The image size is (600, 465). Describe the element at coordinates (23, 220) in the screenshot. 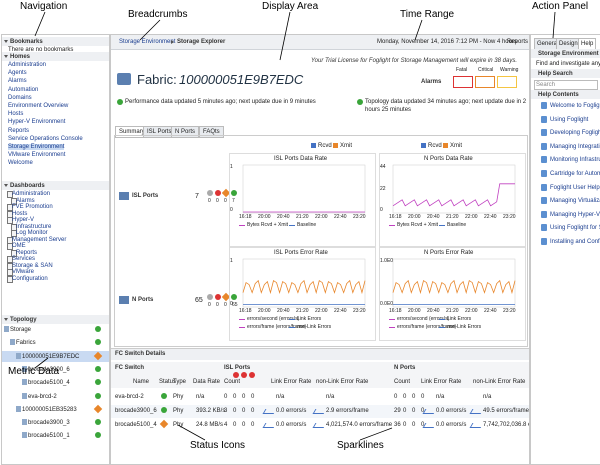

I see `nav-item: Hyper-V` at that location.